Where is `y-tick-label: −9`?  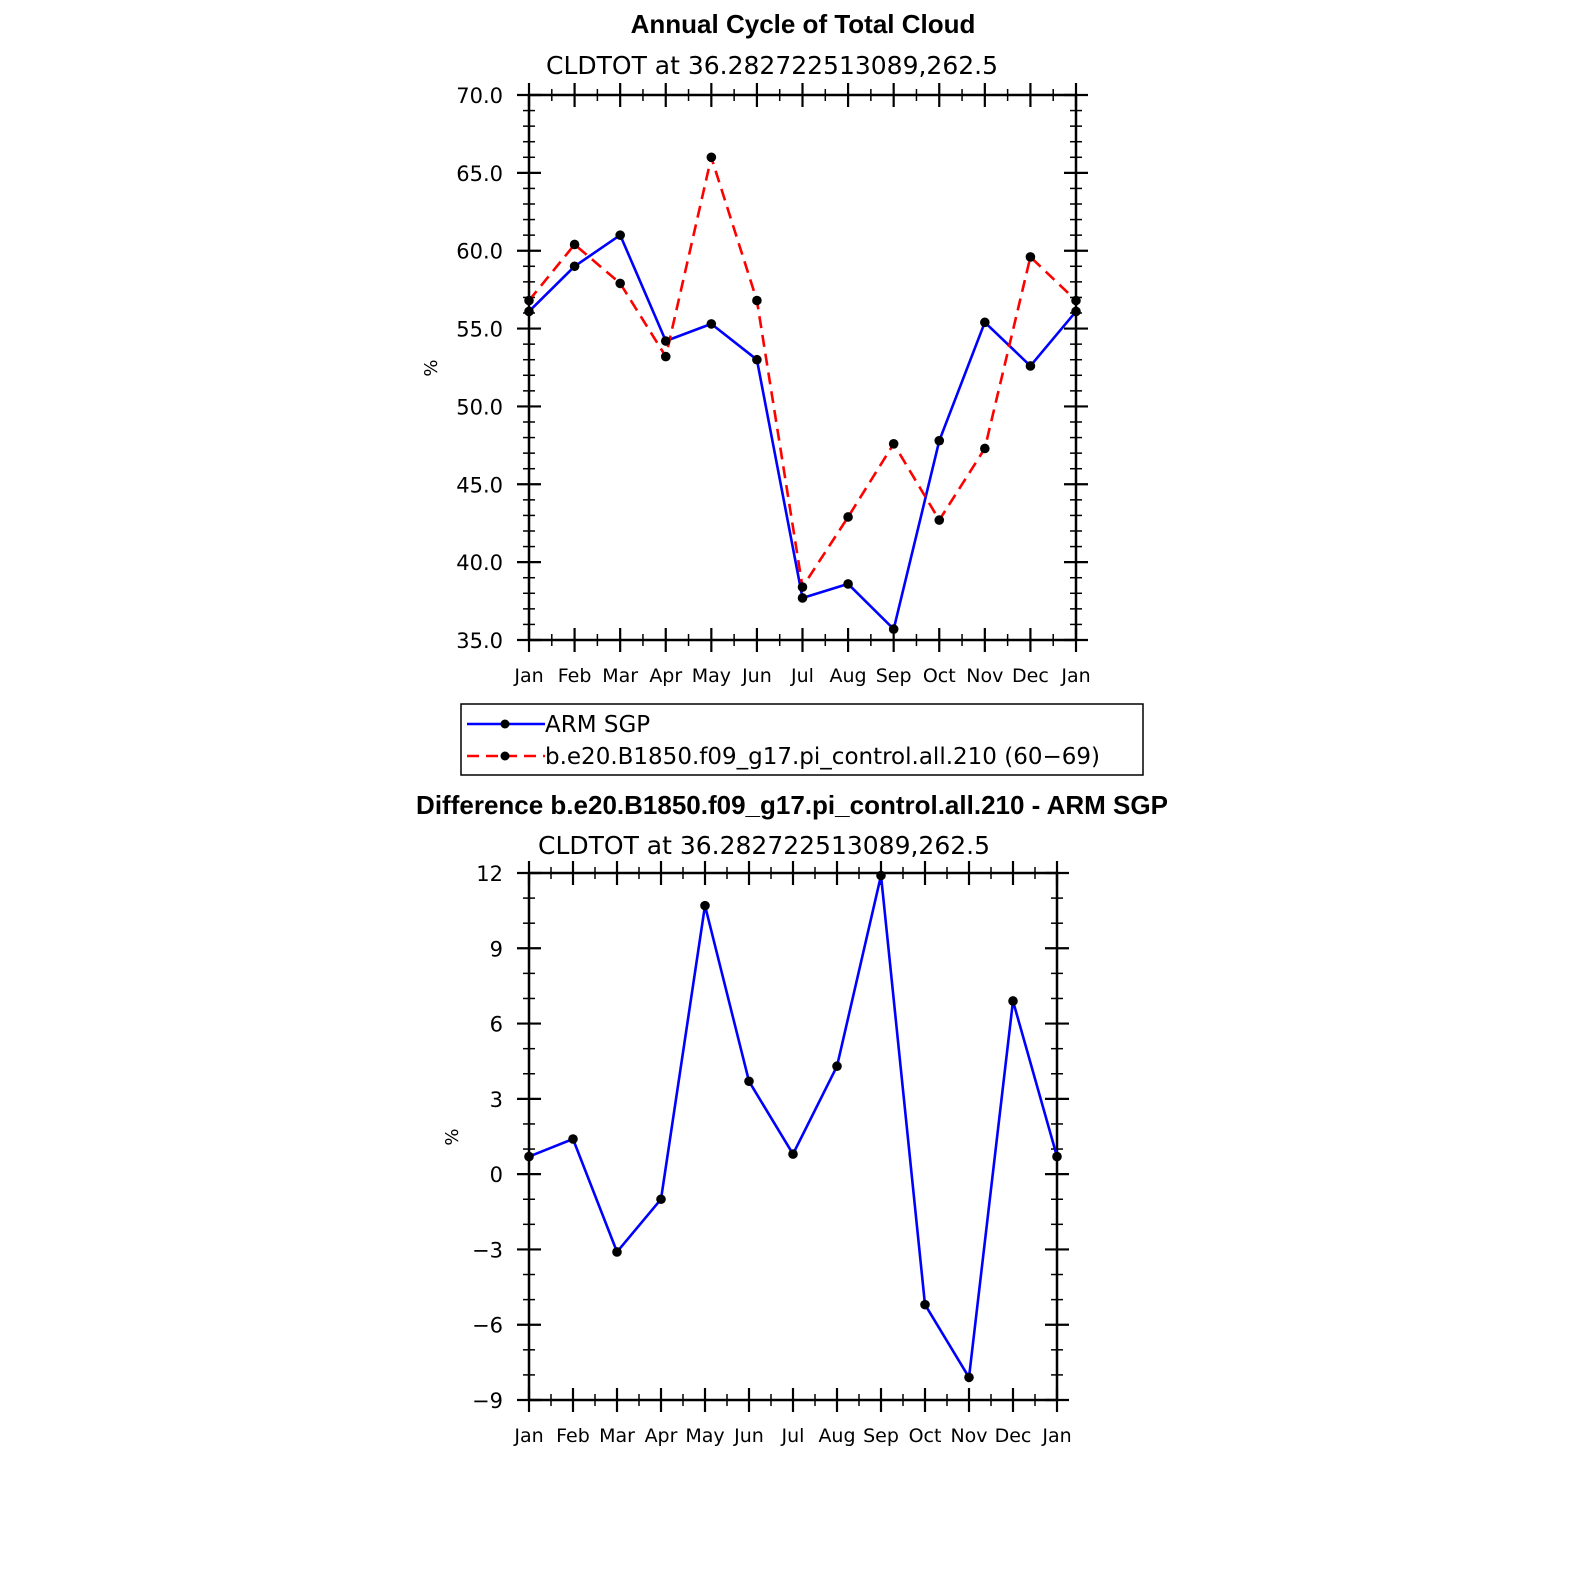
y-tick-label: −9 is located at coordinates (487, 1401).